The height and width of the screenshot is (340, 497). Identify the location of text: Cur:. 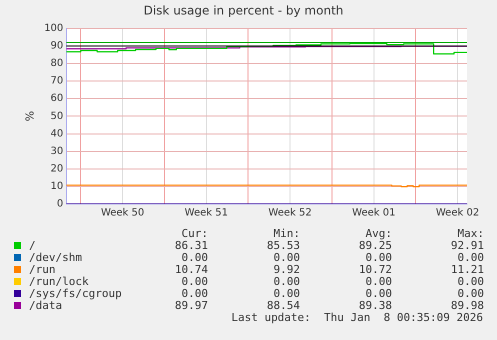
(194, 233).